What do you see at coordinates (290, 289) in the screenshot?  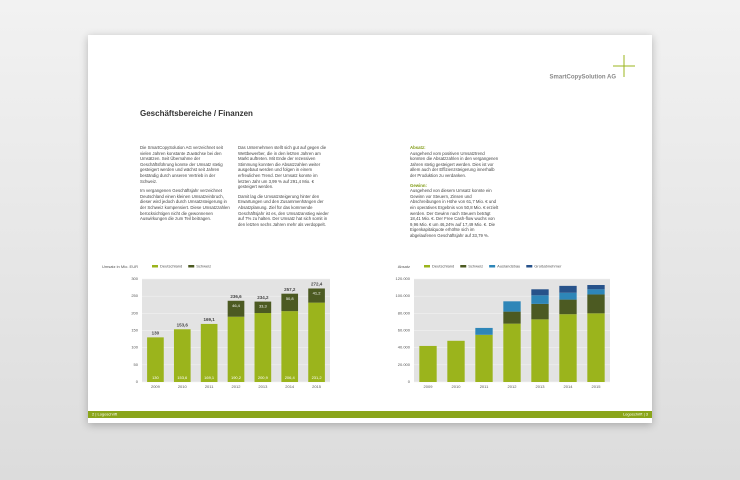 I see `total-label: 257,2` at bounding box center [290, 289].